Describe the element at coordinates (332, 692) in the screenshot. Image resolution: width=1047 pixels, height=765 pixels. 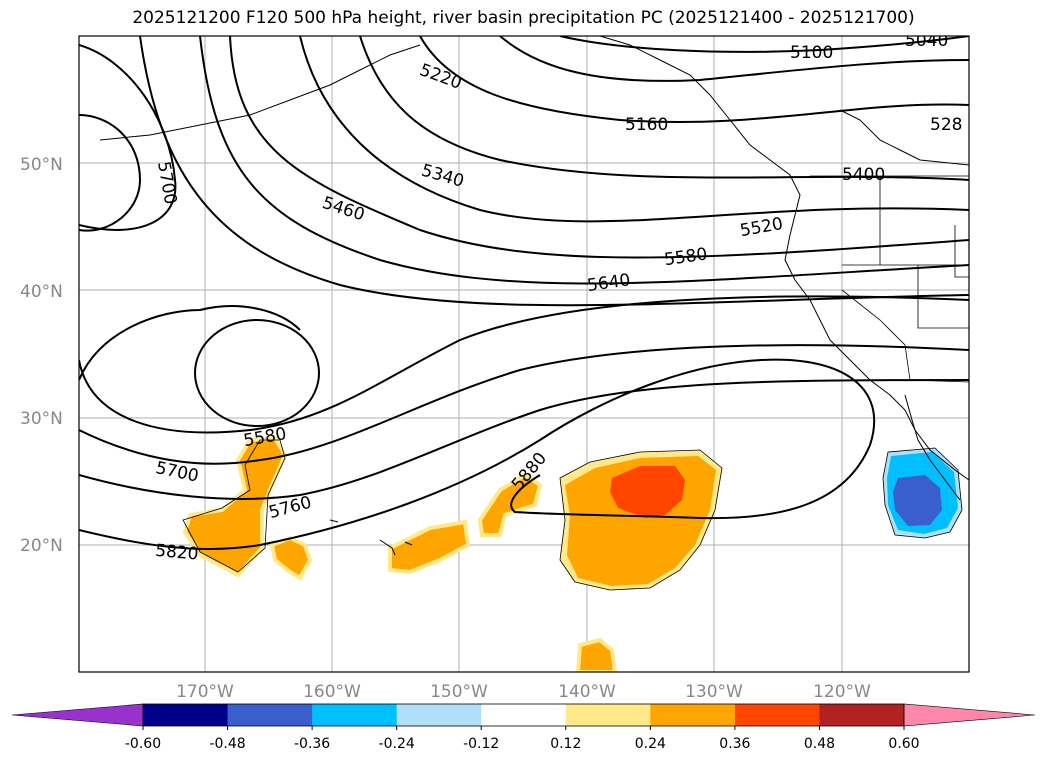
I see `lon-label: 160°W` at that location.